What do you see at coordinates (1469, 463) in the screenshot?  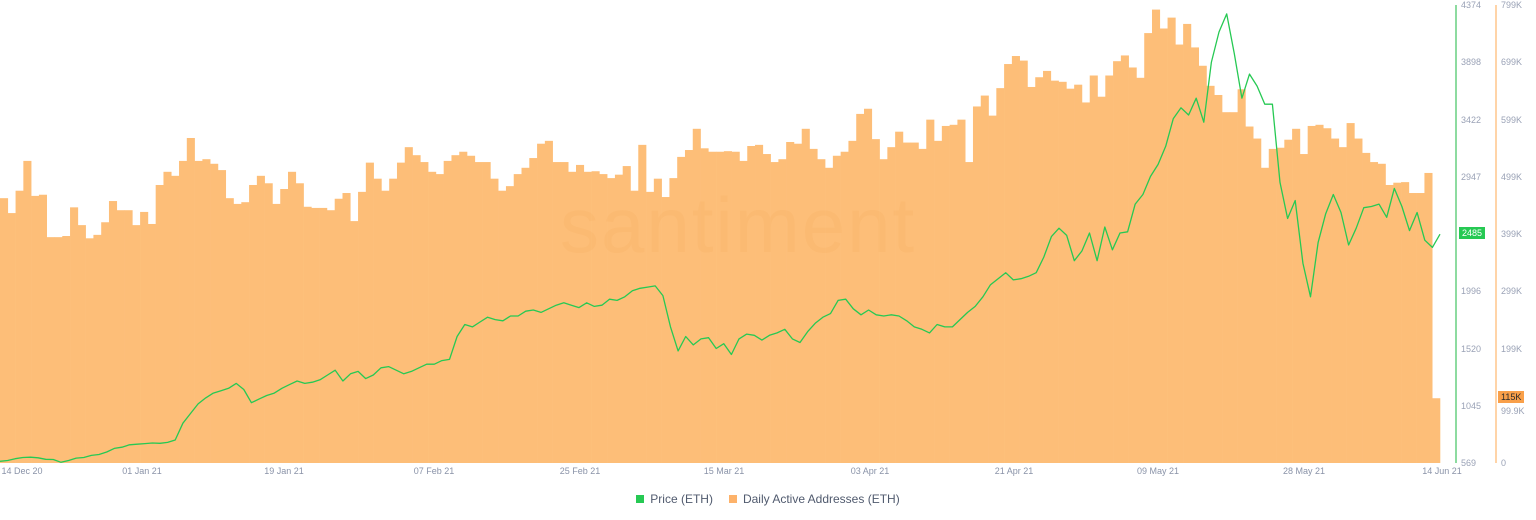 I see `price-tick: 569` at bounding box center [1469, 463].